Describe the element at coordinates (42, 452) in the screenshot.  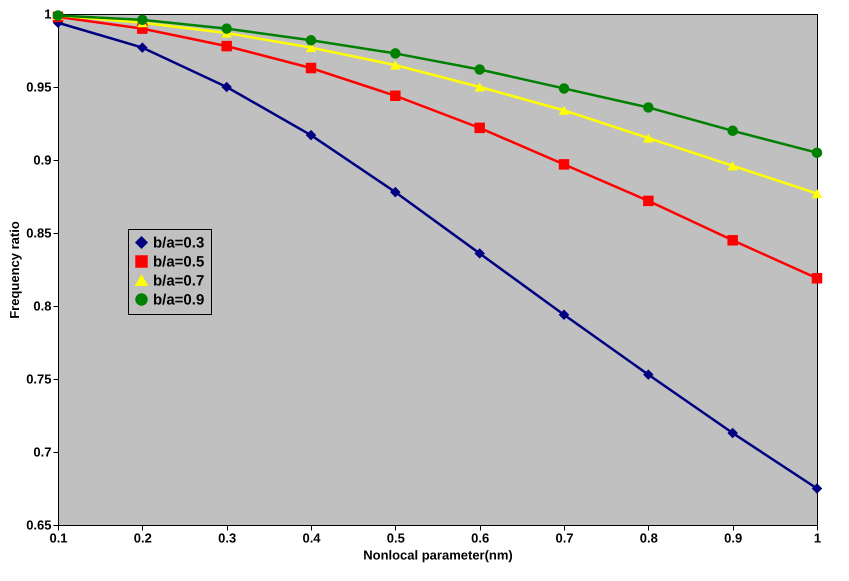
I see `y-tick-label: 0.7` at that location.